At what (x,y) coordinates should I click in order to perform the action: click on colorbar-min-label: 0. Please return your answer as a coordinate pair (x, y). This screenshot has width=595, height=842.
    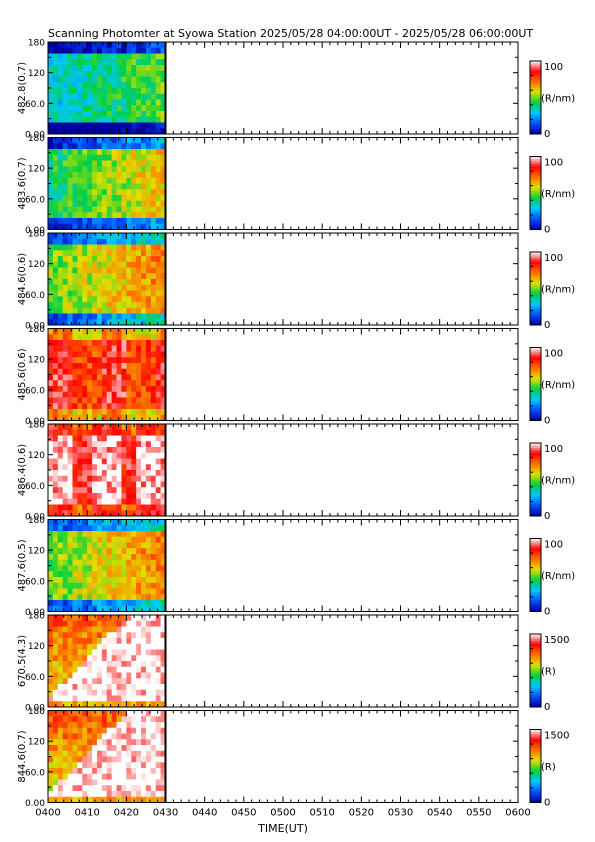
    Looking at the image, I should click on (547, 325).